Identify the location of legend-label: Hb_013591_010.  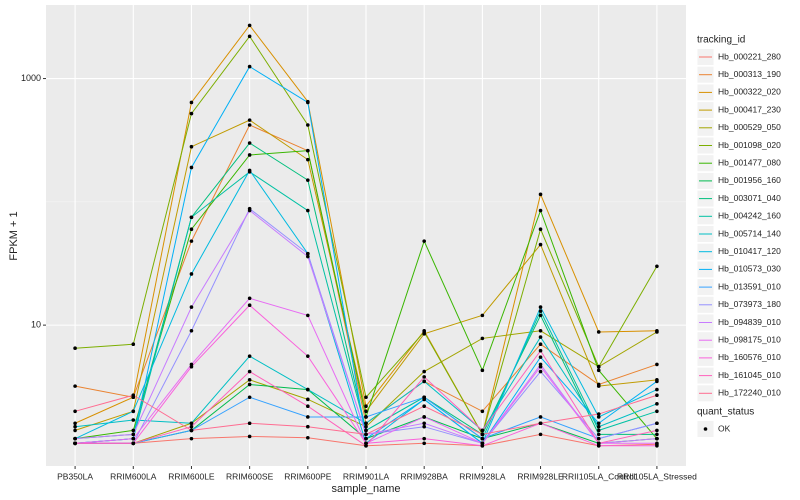
(749, 286).